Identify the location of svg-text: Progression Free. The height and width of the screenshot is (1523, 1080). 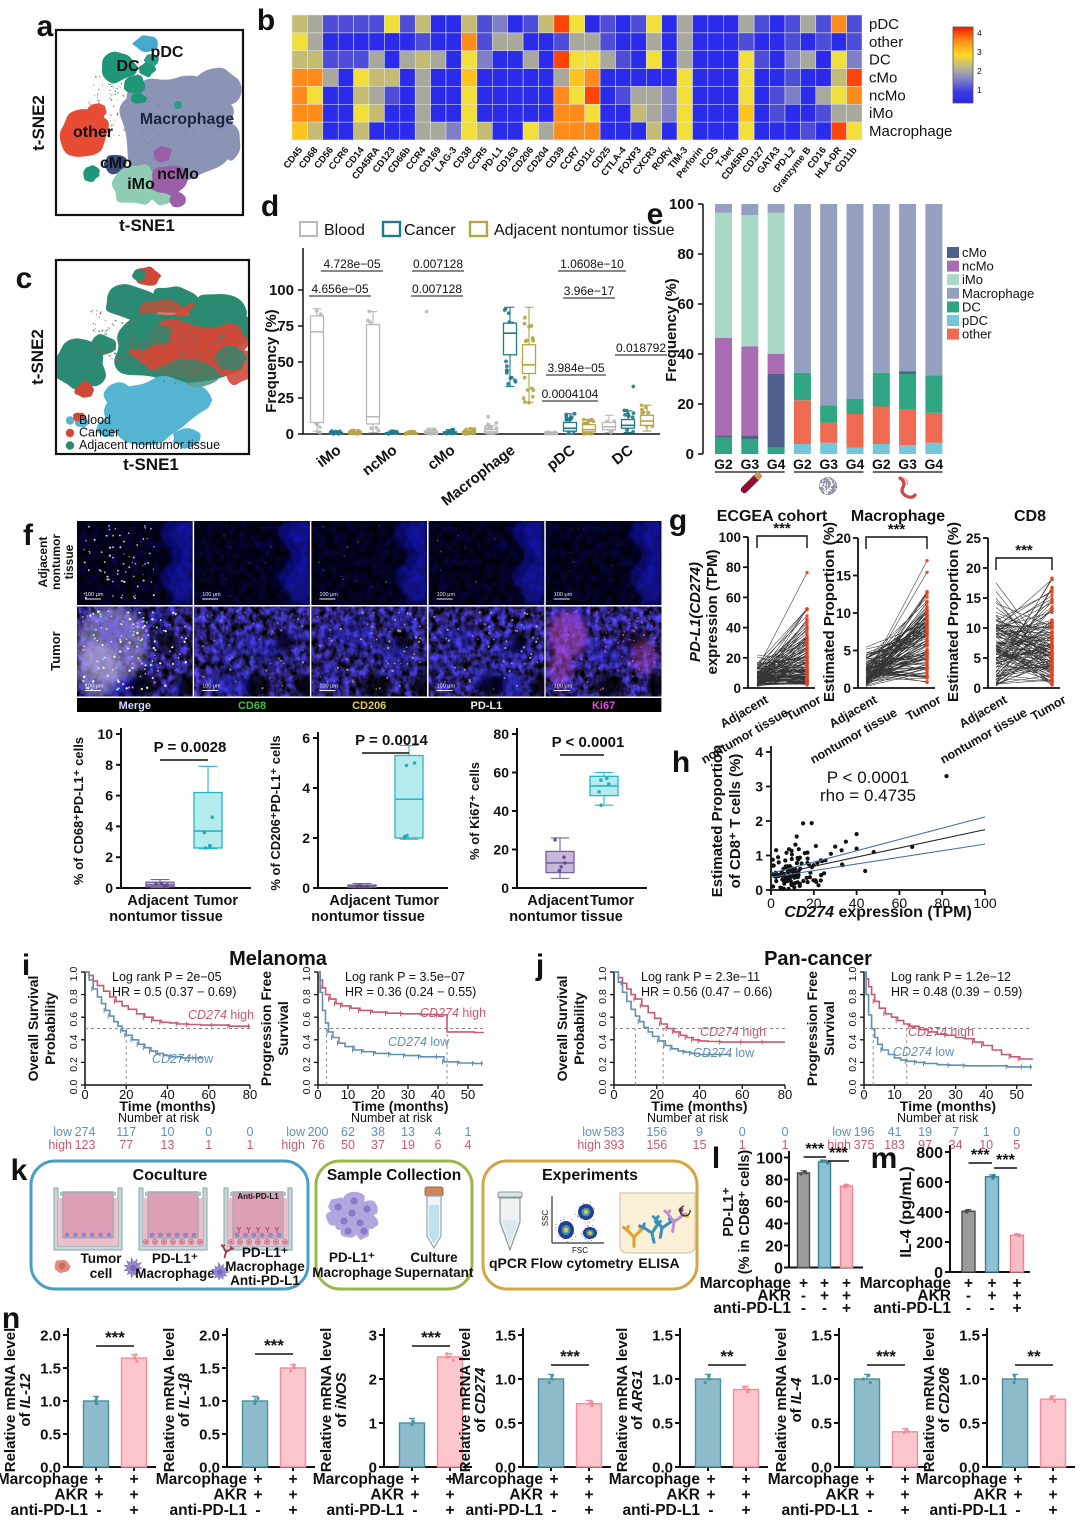
(266, 1028).